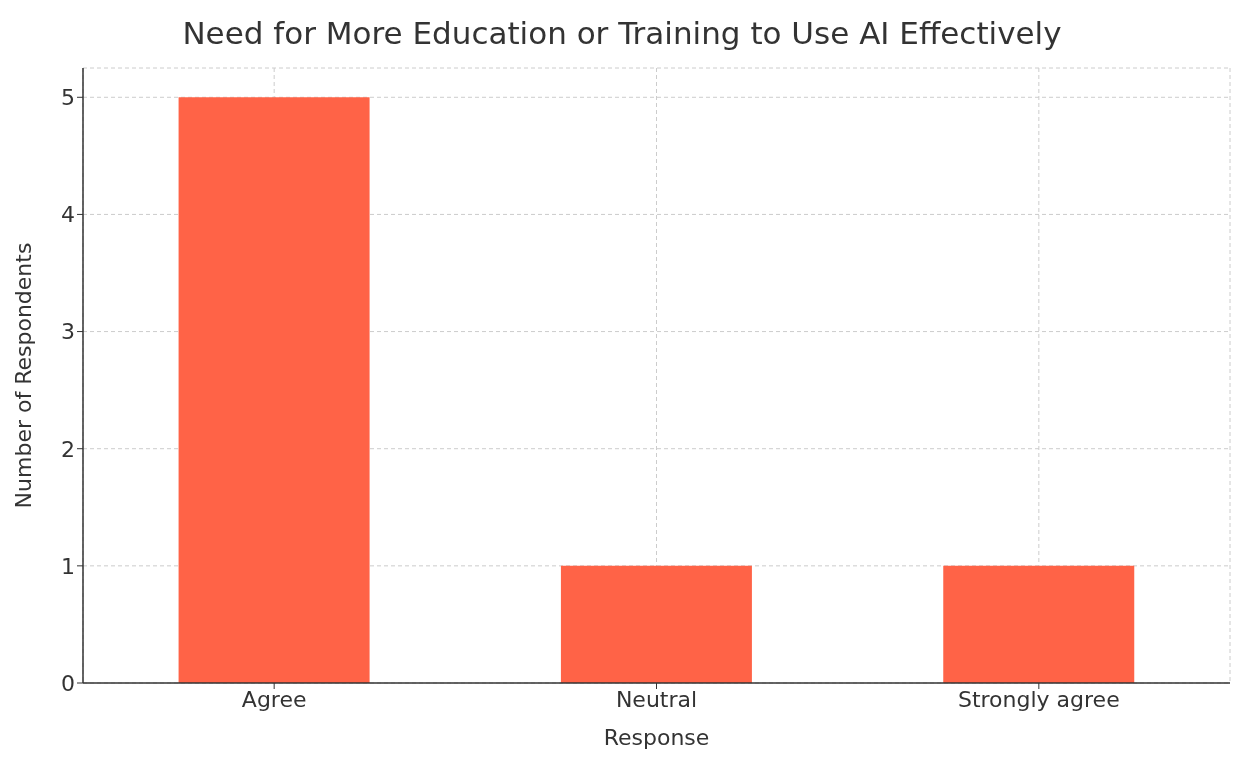 The width and height of the screenshot is (1244, 773). What do you see at coordinates (622, 33) in the screenshot?
I see `chart-title: Need for More Education or Training to Use AI Effectively` at bounding box center [622, 33].